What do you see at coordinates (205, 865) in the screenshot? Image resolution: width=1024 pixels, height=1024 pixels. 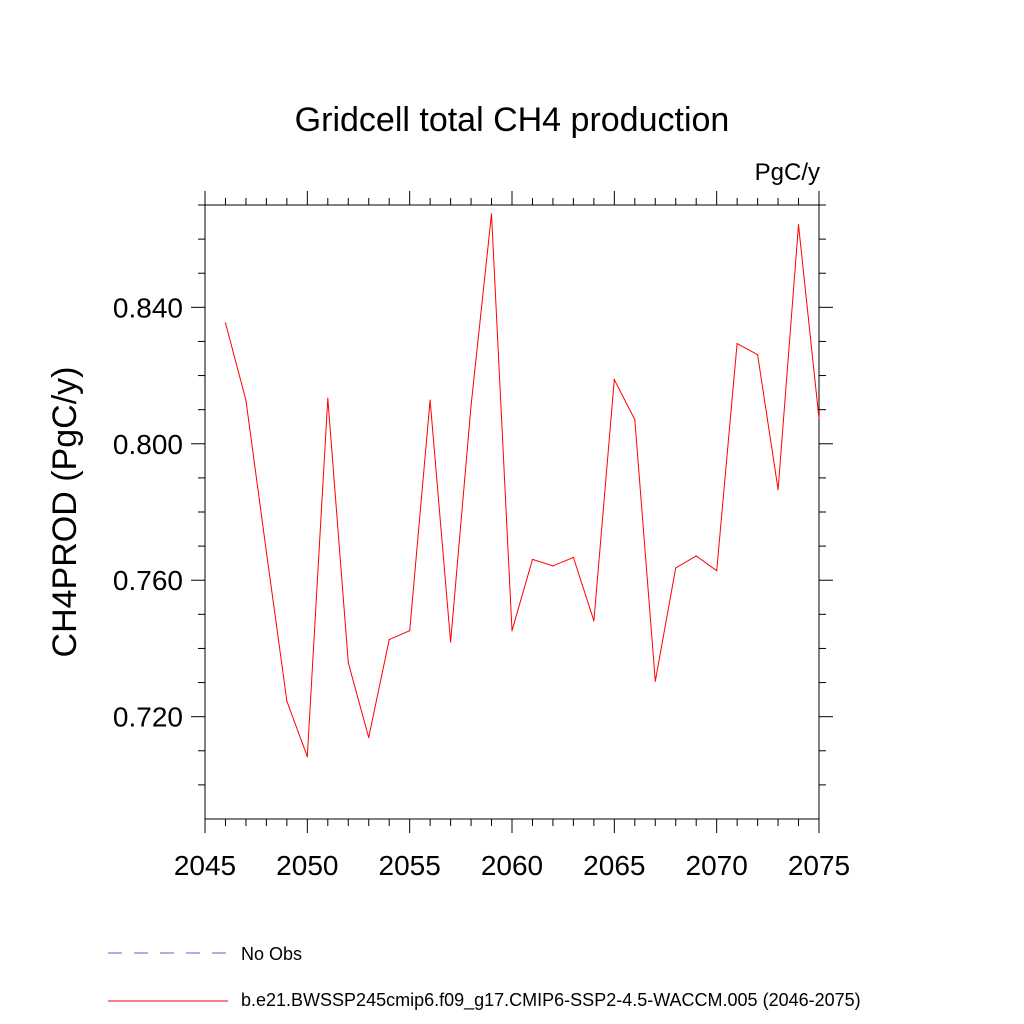 I see `x-tick-label: 2045` at bounding box center [205, 865].